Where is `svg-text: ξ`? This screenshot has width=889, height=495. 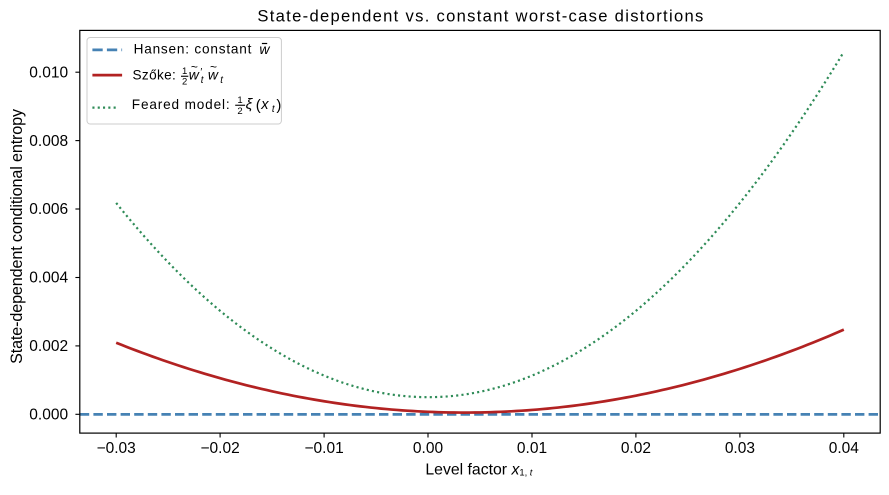 svg-text: ξ is located at coordinates (250, 104).